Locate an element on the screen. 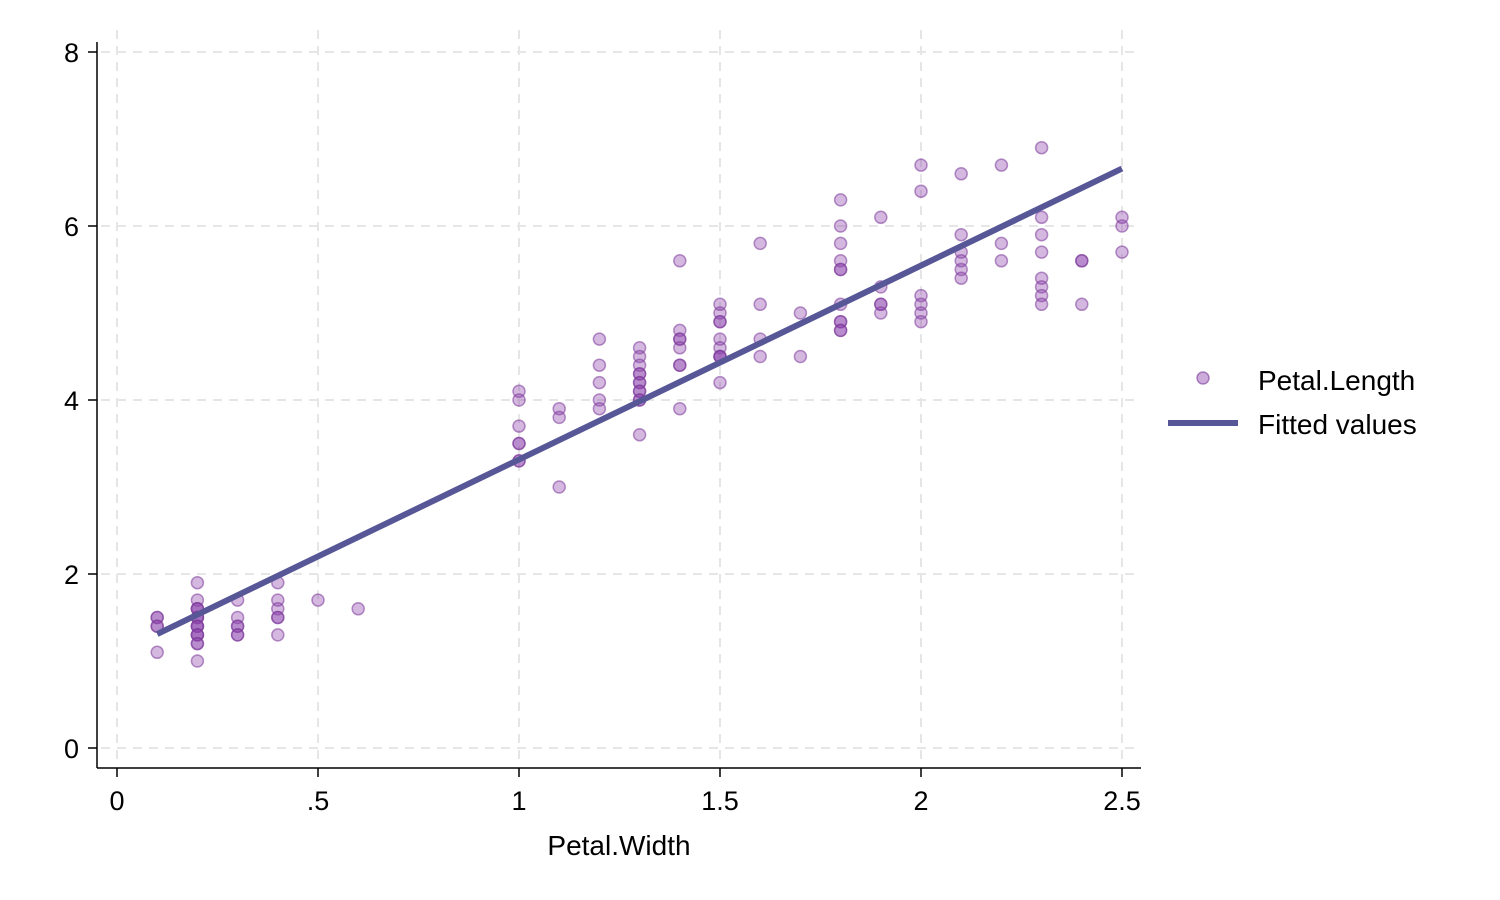 This screenshot has width=1500, height=900. x-tick-label-1: .5 is located at coordinates (318, 801).